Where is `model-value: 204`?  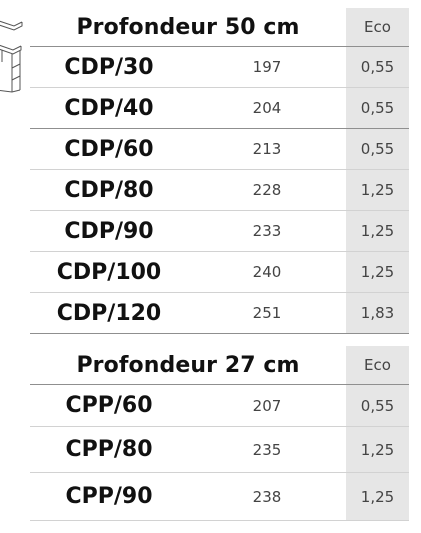
model-value: 204 is located at coordinates (267, 108).